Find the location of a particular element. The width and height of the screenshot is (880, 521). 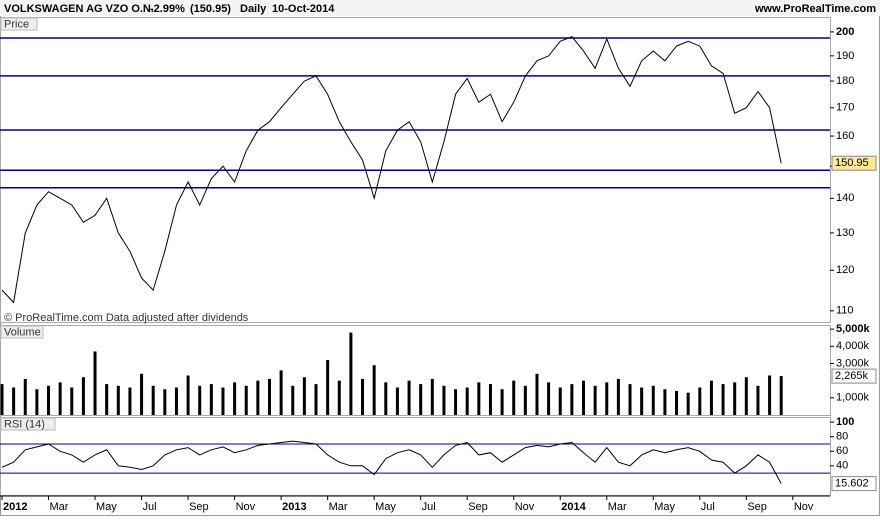

panel-label: RSI (14) is located at coordinates (24, 424).